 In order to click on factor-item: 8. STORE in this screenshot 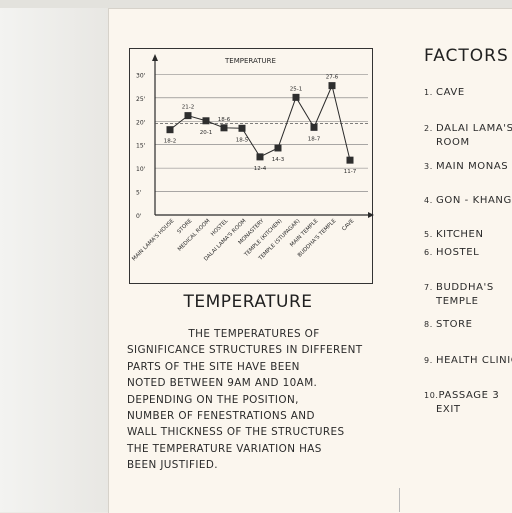, I will do `click(448, 325)`.